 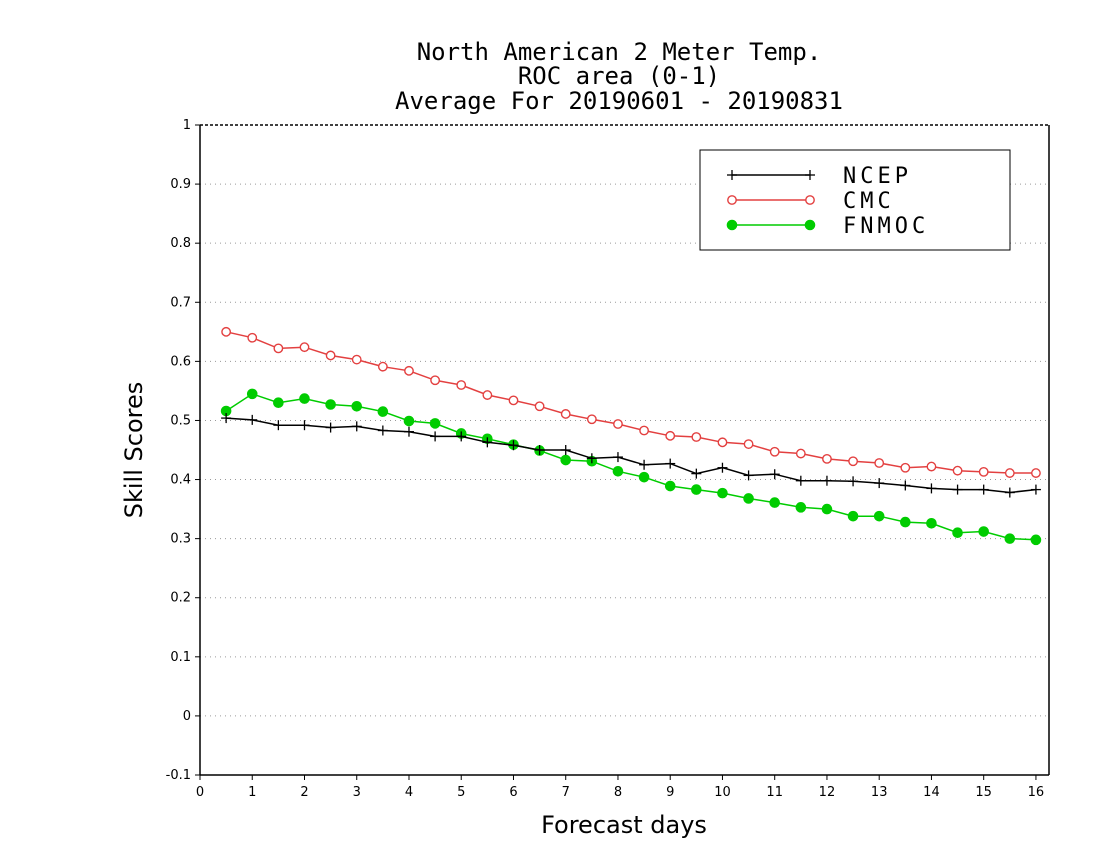 What do you see at coordinates (619, 76) in the screenshot?
I see `chart-subtitle: ROC area (0-1)` at bounding box center [619, 76].